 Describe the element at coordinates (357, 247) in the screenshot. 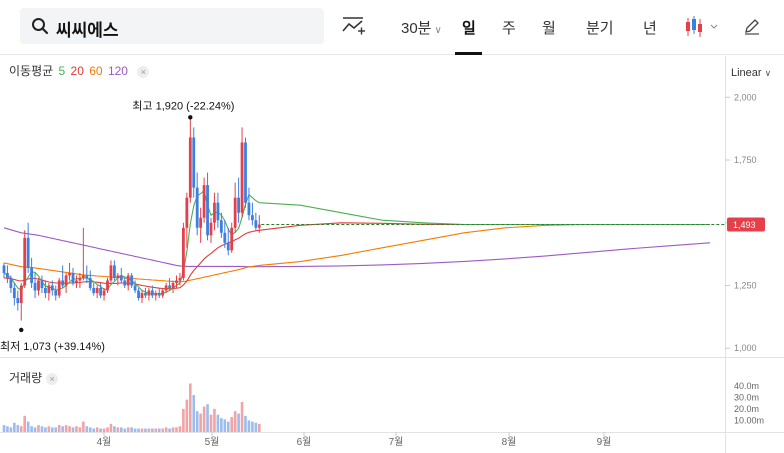

I see `ma-120-line` at that location.